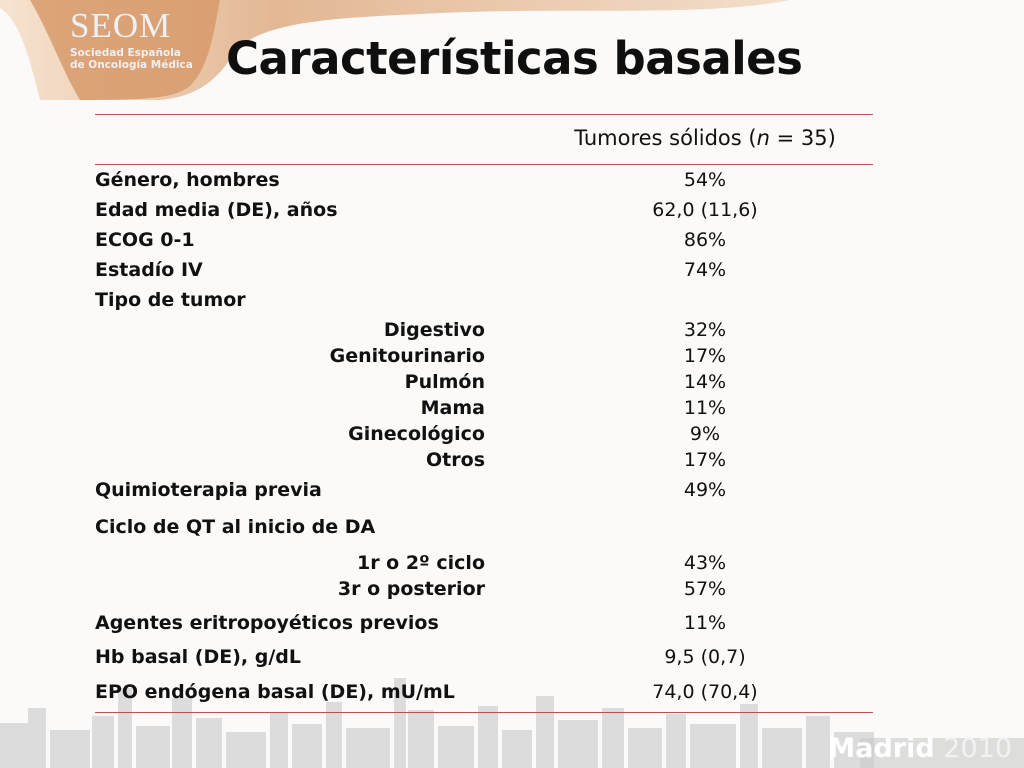  Describe the element at coordinates (705, 434) in the screenshot. I see `row-value: 9%` at that location.